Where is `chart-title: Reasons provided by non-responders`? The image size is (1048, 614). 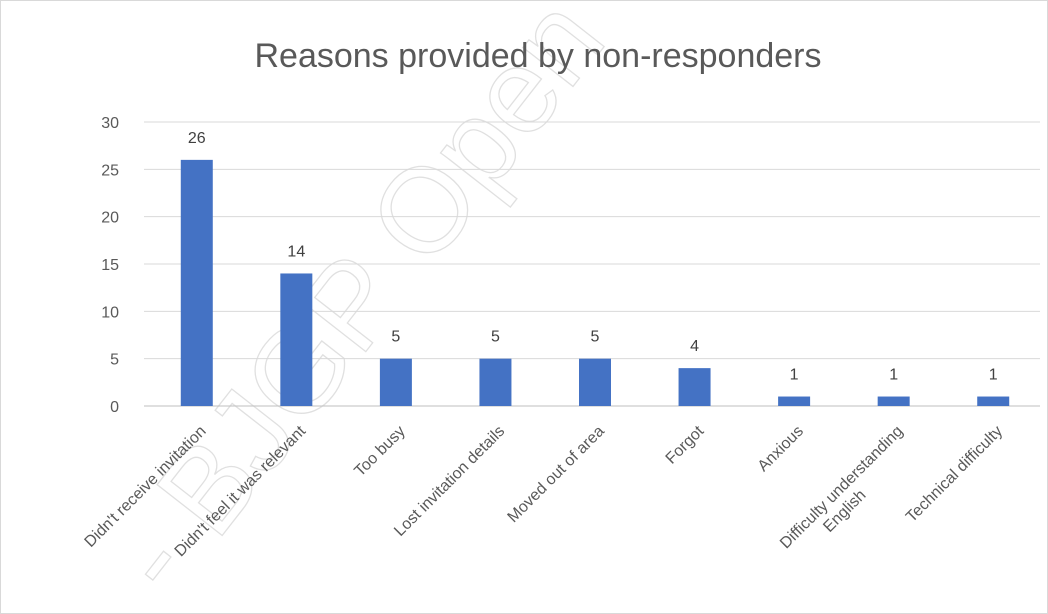
chart-title: Reasons provided by non-responders is located at coordinates (537, 56).